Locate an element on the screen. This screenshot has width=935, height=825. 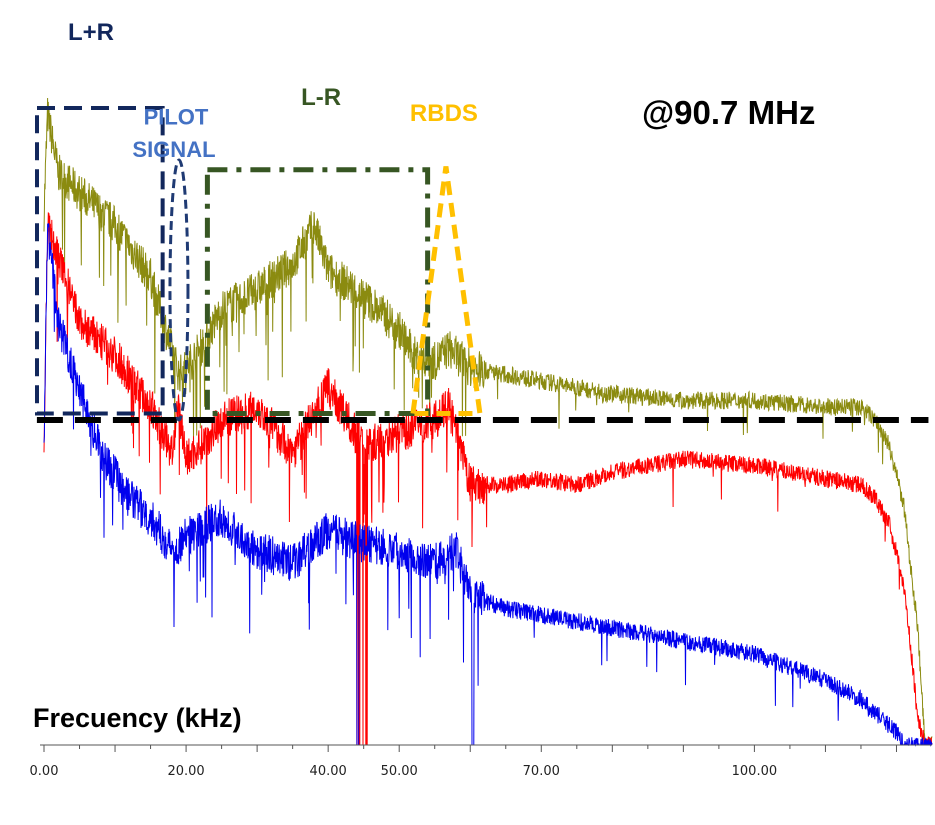
x-axis-label: Frecuency (kHz) is located at coordinates (137, 718).